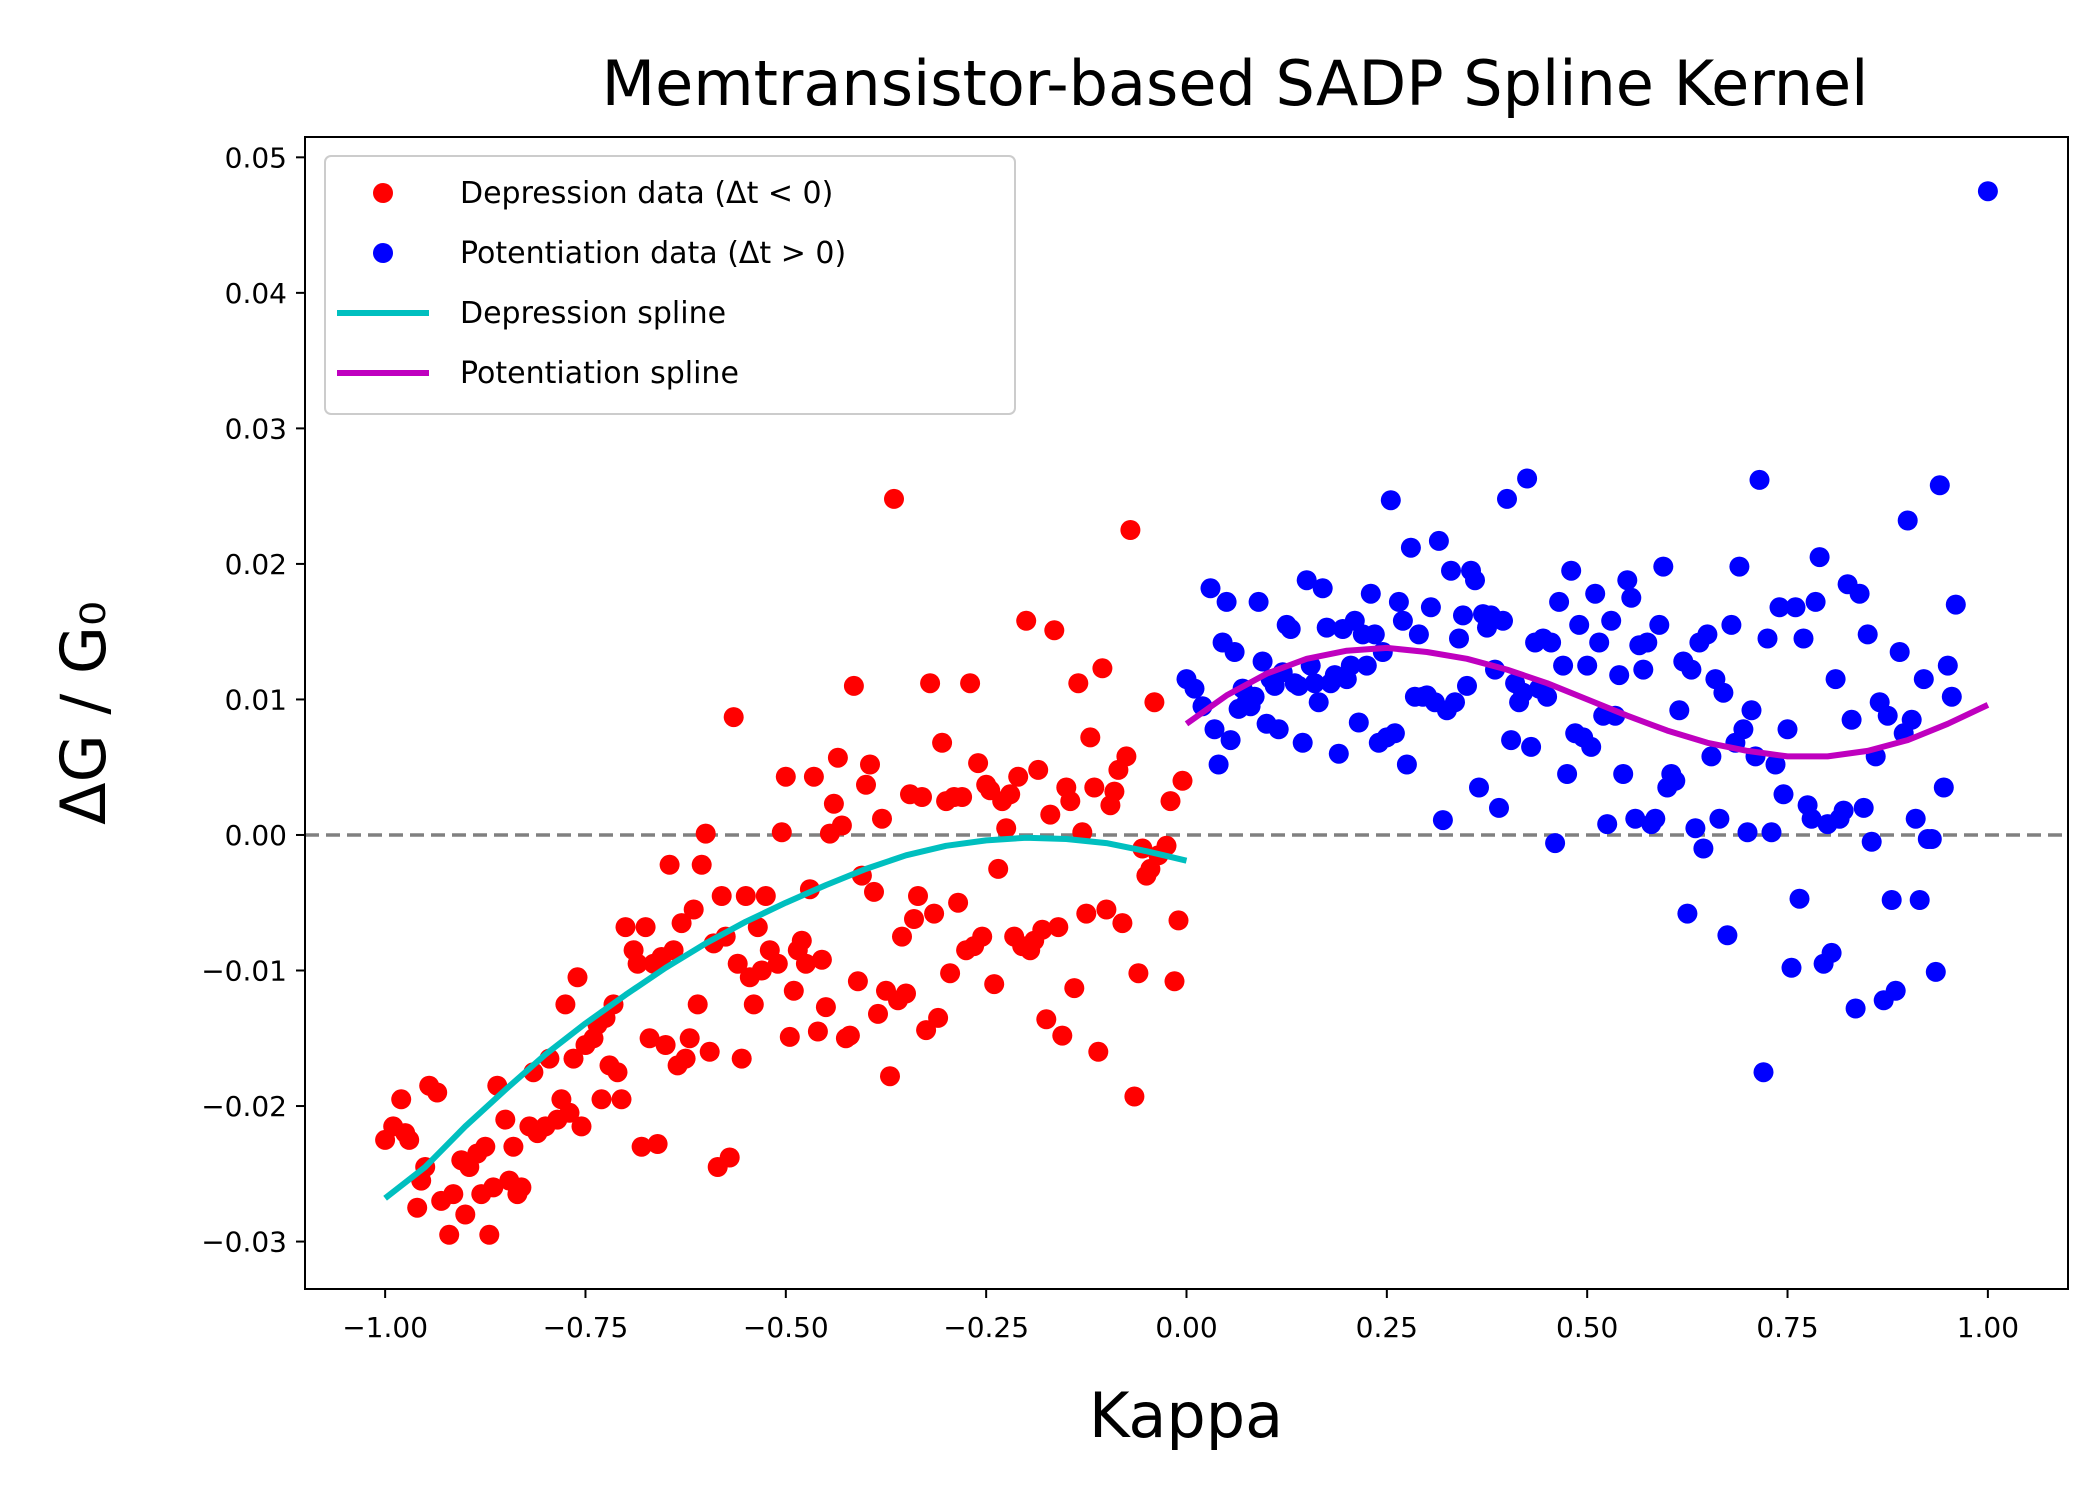 The height and width of the screenshot is (1500, 2100). What do you see at coordinates (1787, 1327) in the screenshot?
I see `x-tick-label: 0.75` at bounding box center [1787, 1327].